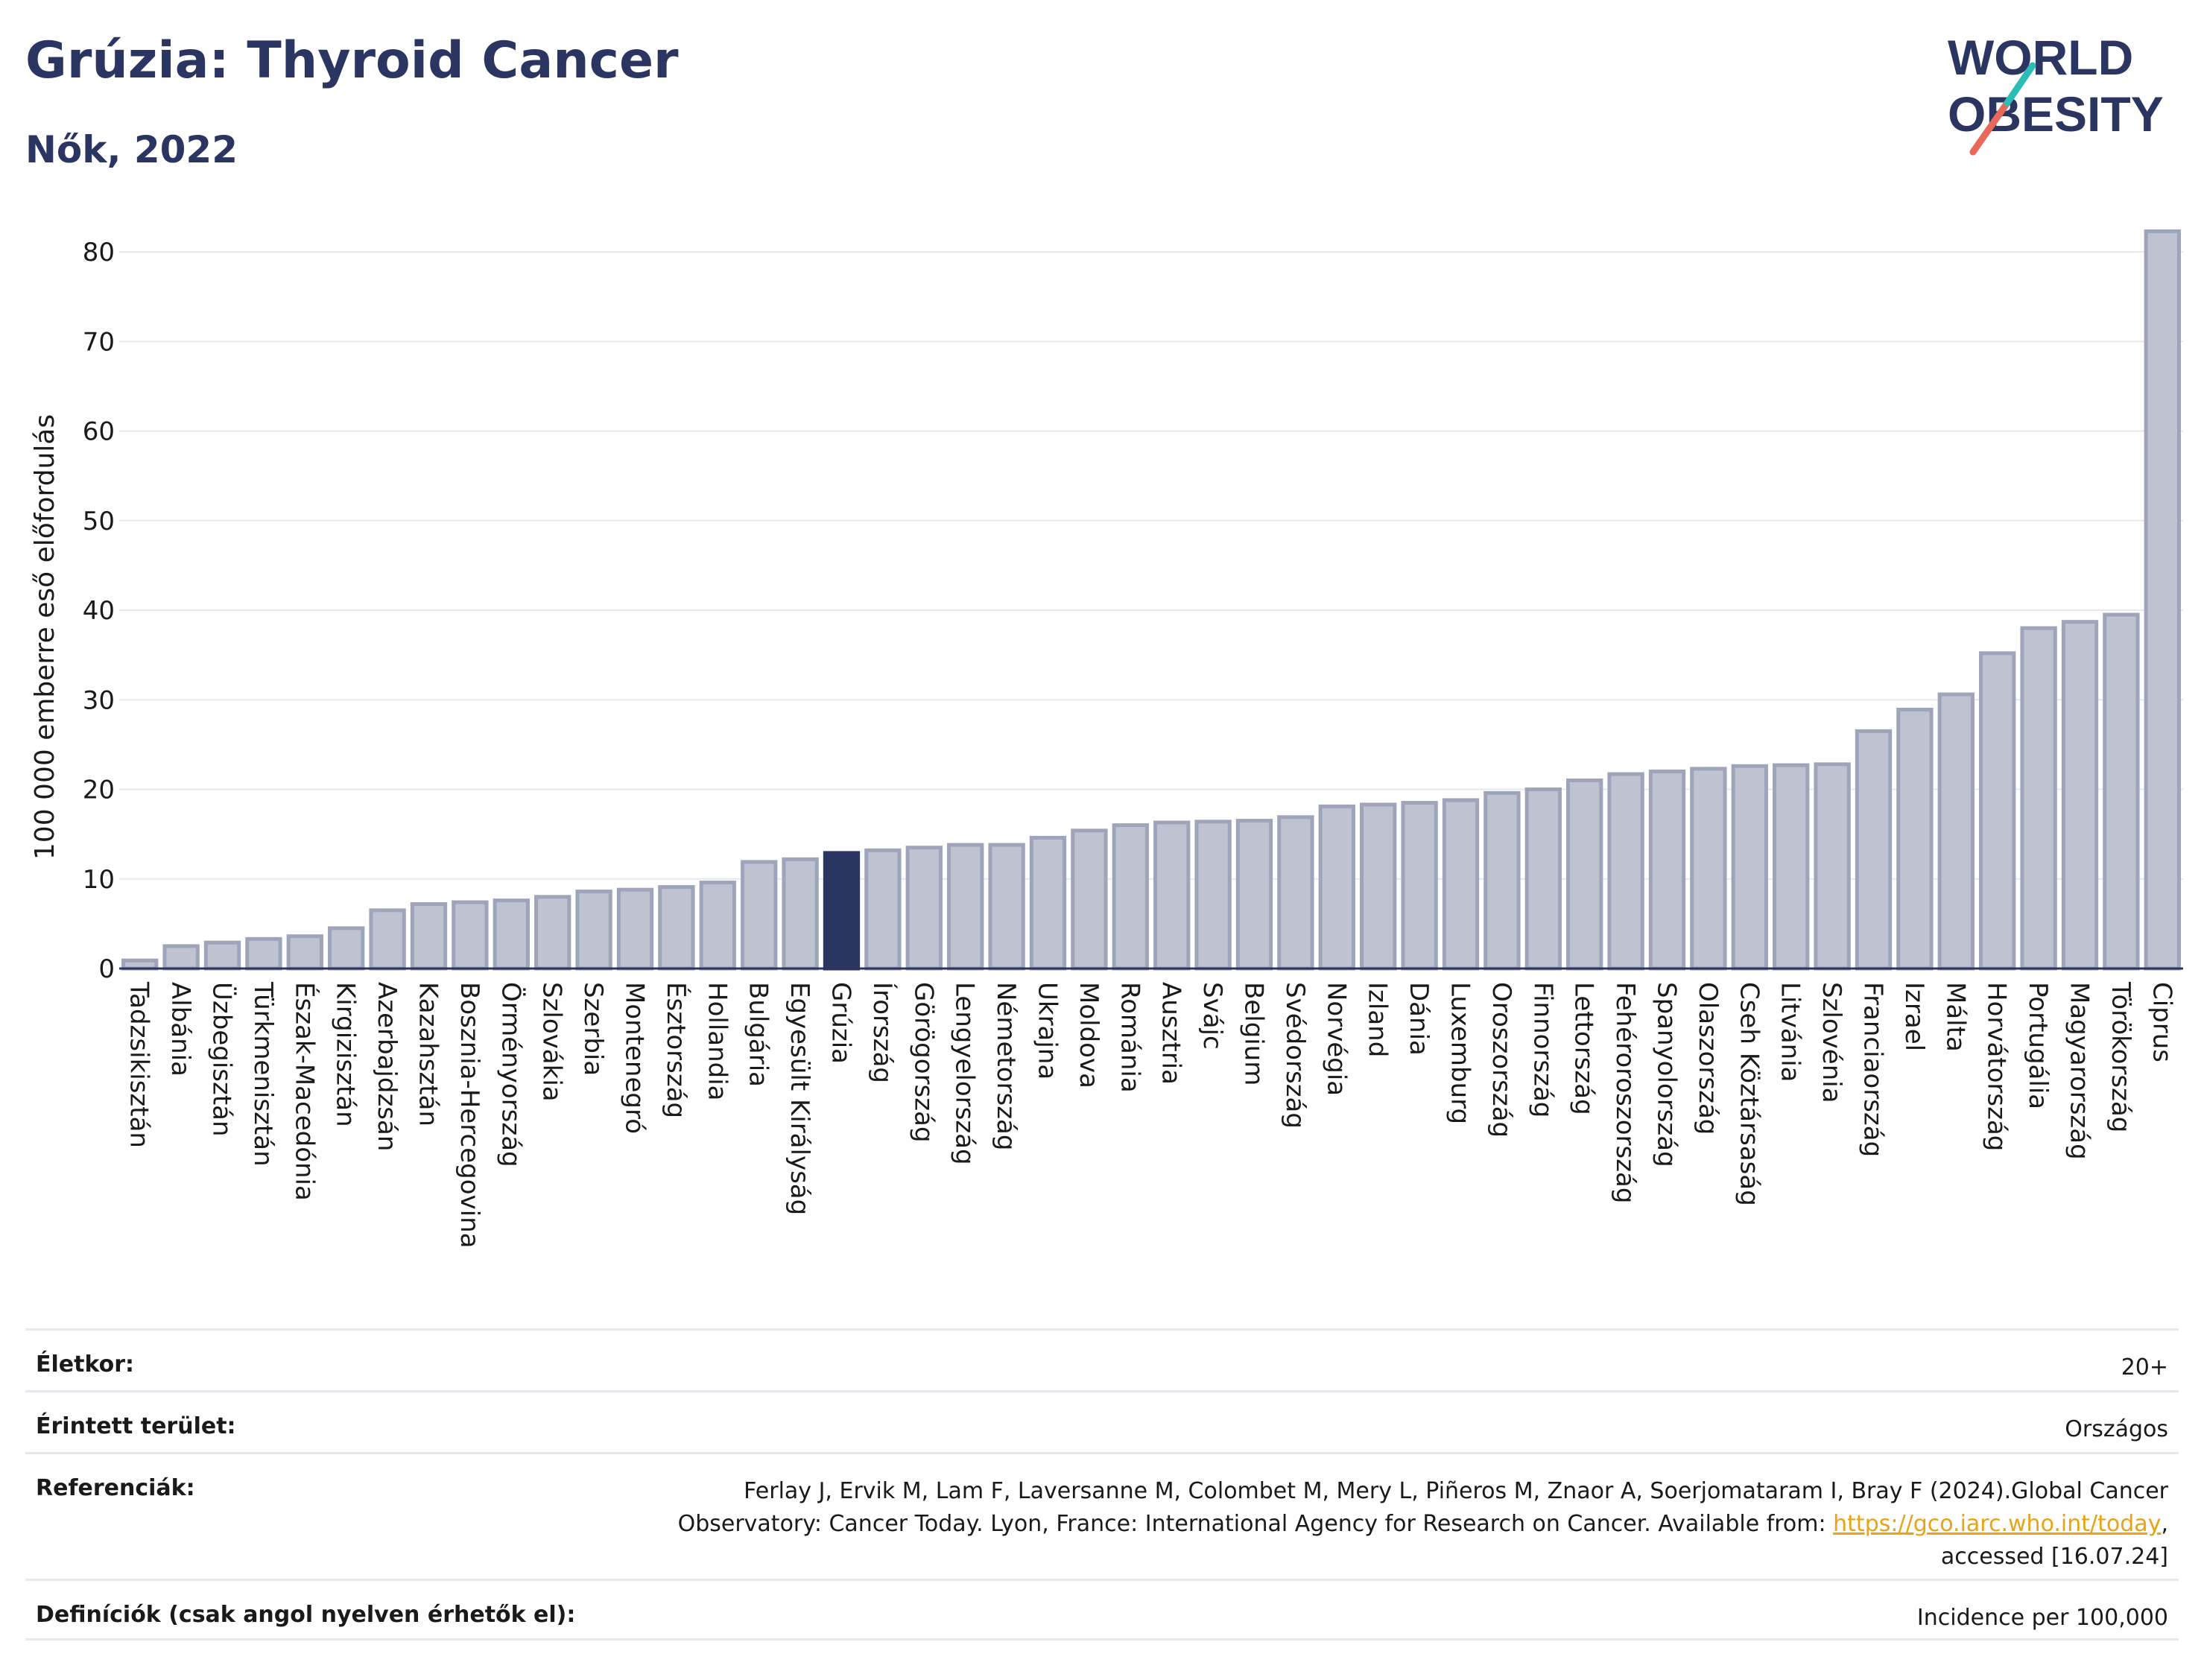 The height and width of the screenshot is (1680, 2204). I want to click on reference-text-3: ,, so click(2164, 1524).